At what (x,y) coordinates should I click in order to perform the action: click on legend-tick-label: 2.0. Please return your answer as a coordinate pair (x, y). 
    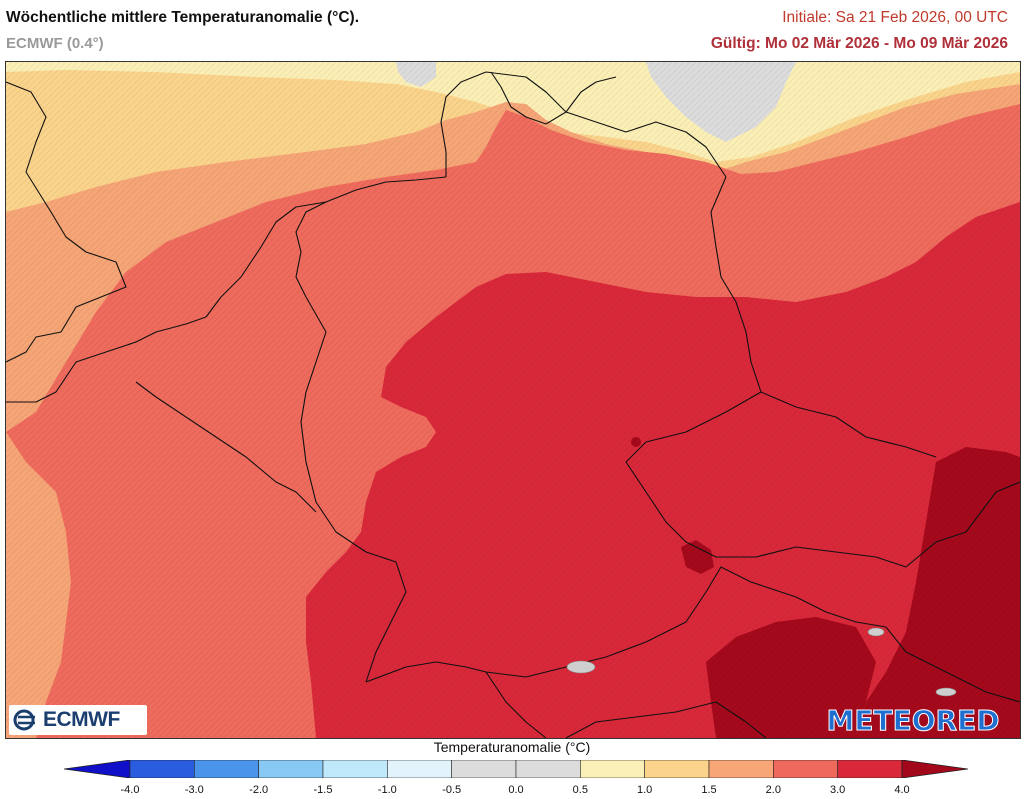
    Looking at the image, I should click on (773, 790).